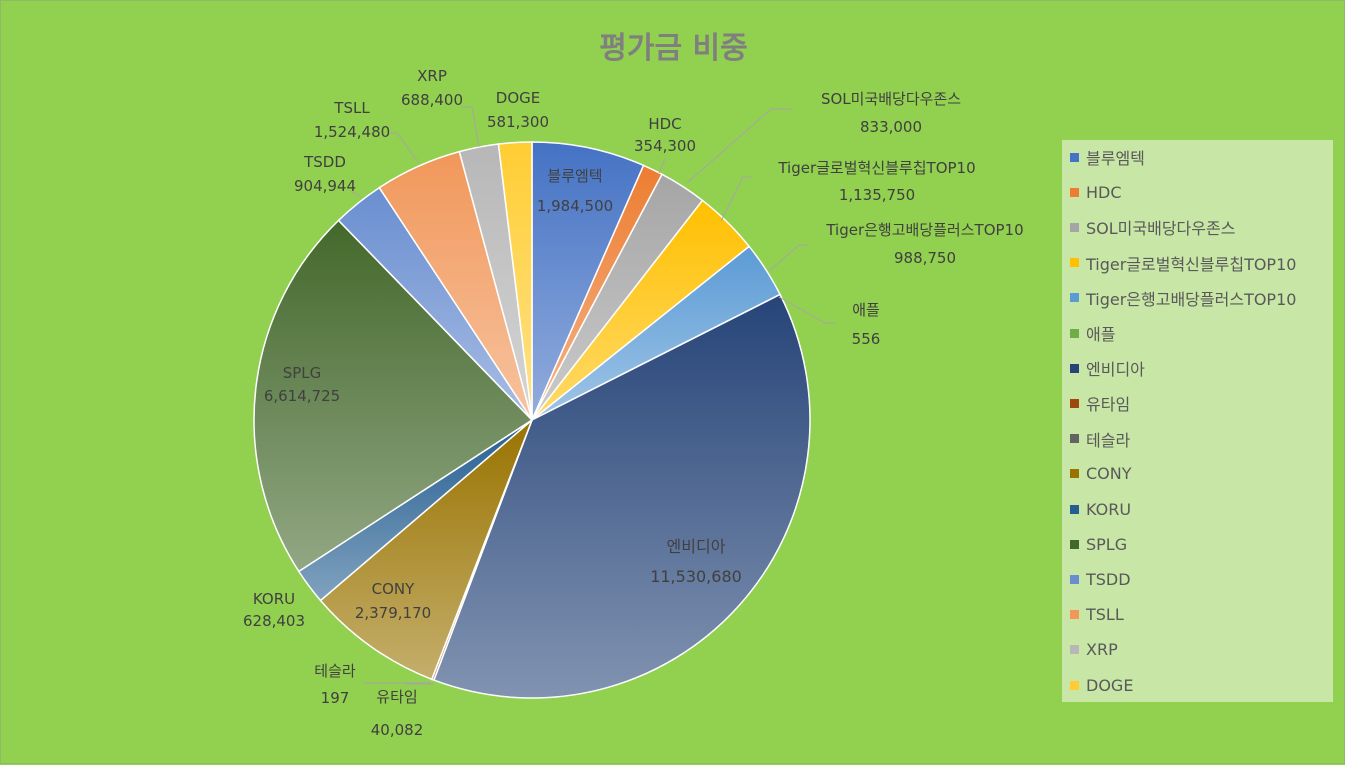 The image size is (1345, 765). Describe the element at coordinates (866, 339) in the screenshot. I see `slice-value-label: 556` at that location.